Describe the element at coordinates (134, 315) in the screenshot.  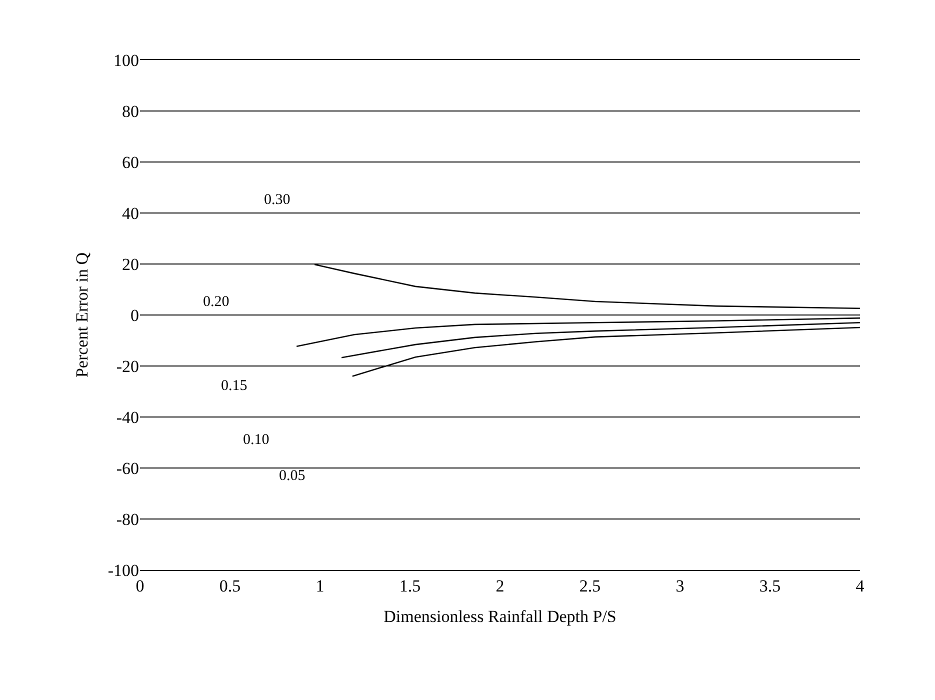
I see `y-tick-label: 0` at that location.